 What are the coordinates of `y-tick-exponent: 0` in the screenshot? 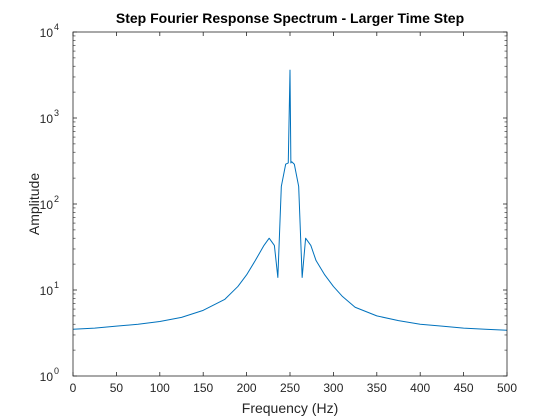 It's located at (56, 371).